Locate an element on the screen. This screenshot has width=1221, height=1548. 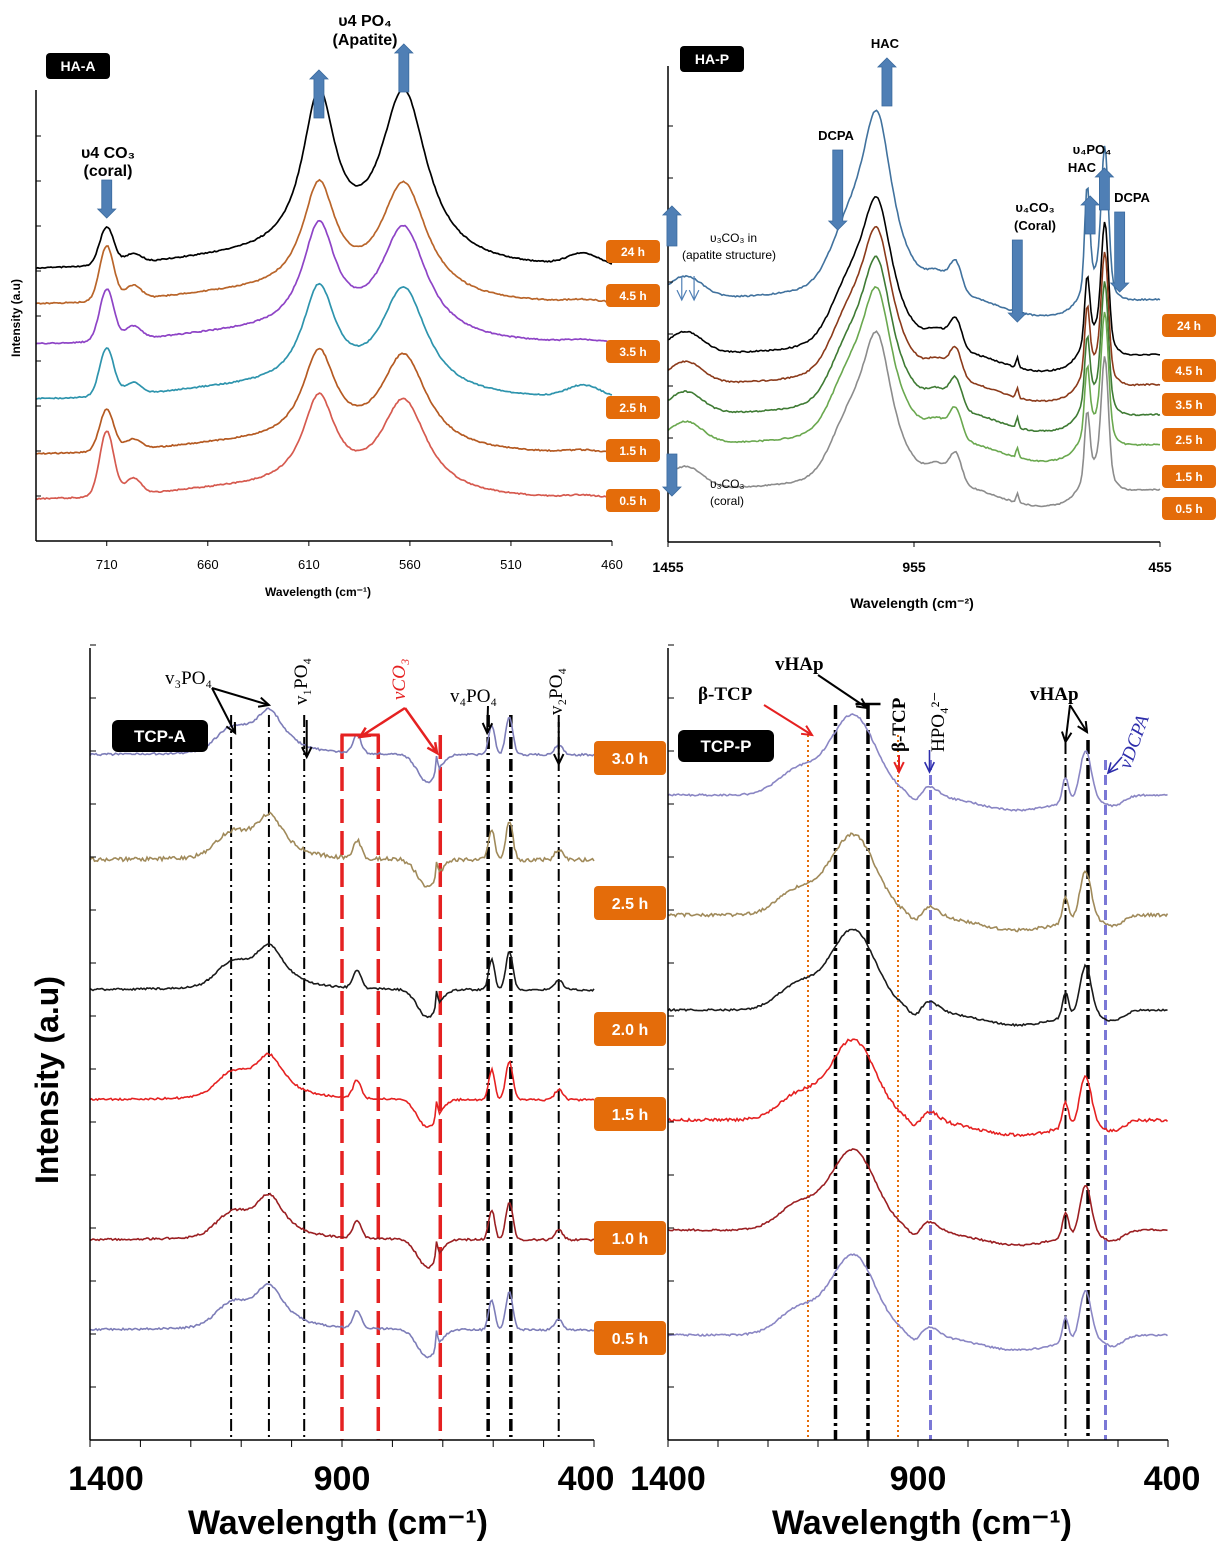
ha-p-label-5-bg is located at coordinates (1189, 508).